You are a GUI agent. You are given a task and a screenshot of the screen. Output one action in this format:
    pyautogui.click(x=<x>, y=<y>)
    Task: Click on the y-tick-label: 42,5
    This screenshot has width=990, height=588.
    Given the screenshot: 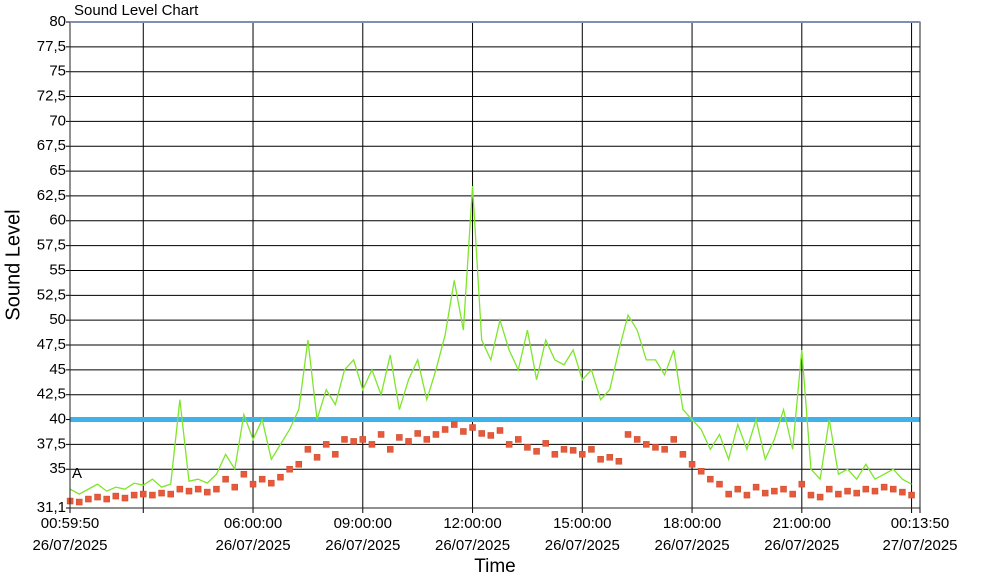 What is the action you would take?
    pyautogui.click(x=51, y=394)
    